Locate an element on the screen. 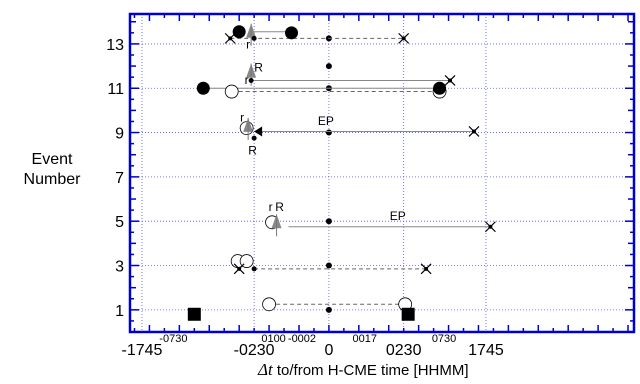 This screenshot has width=640, height=384. y-tick-label: 13 is located at coordinates (115, 45).